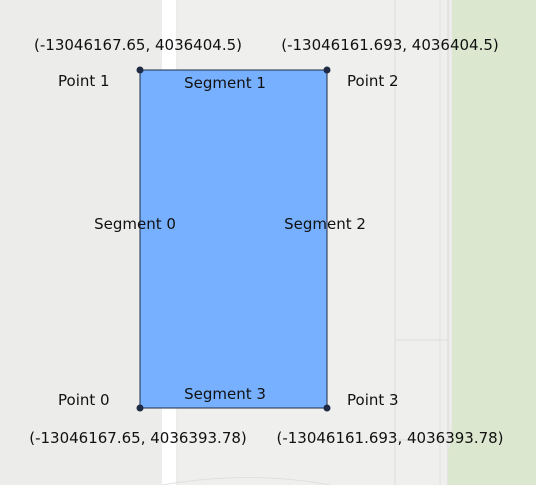  I want to click on point-2-label: Point 2, so click(373, 81).